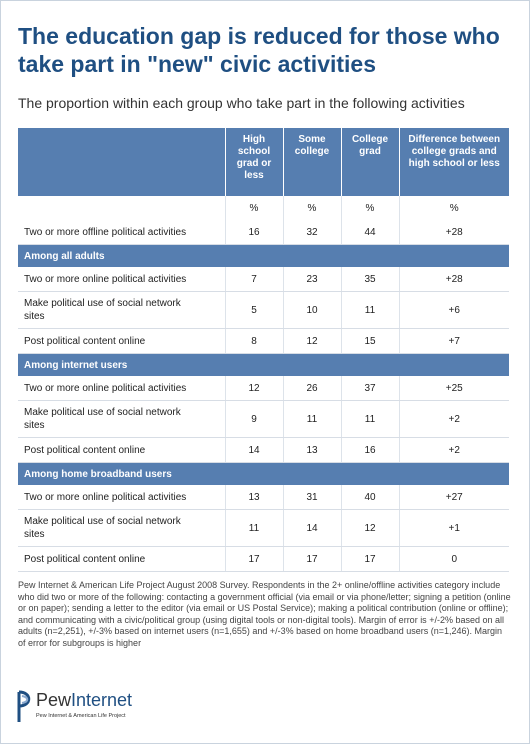  Describe the element at coordinates (370, 232) in the screenshot. I see `value-college: 44` at that location.